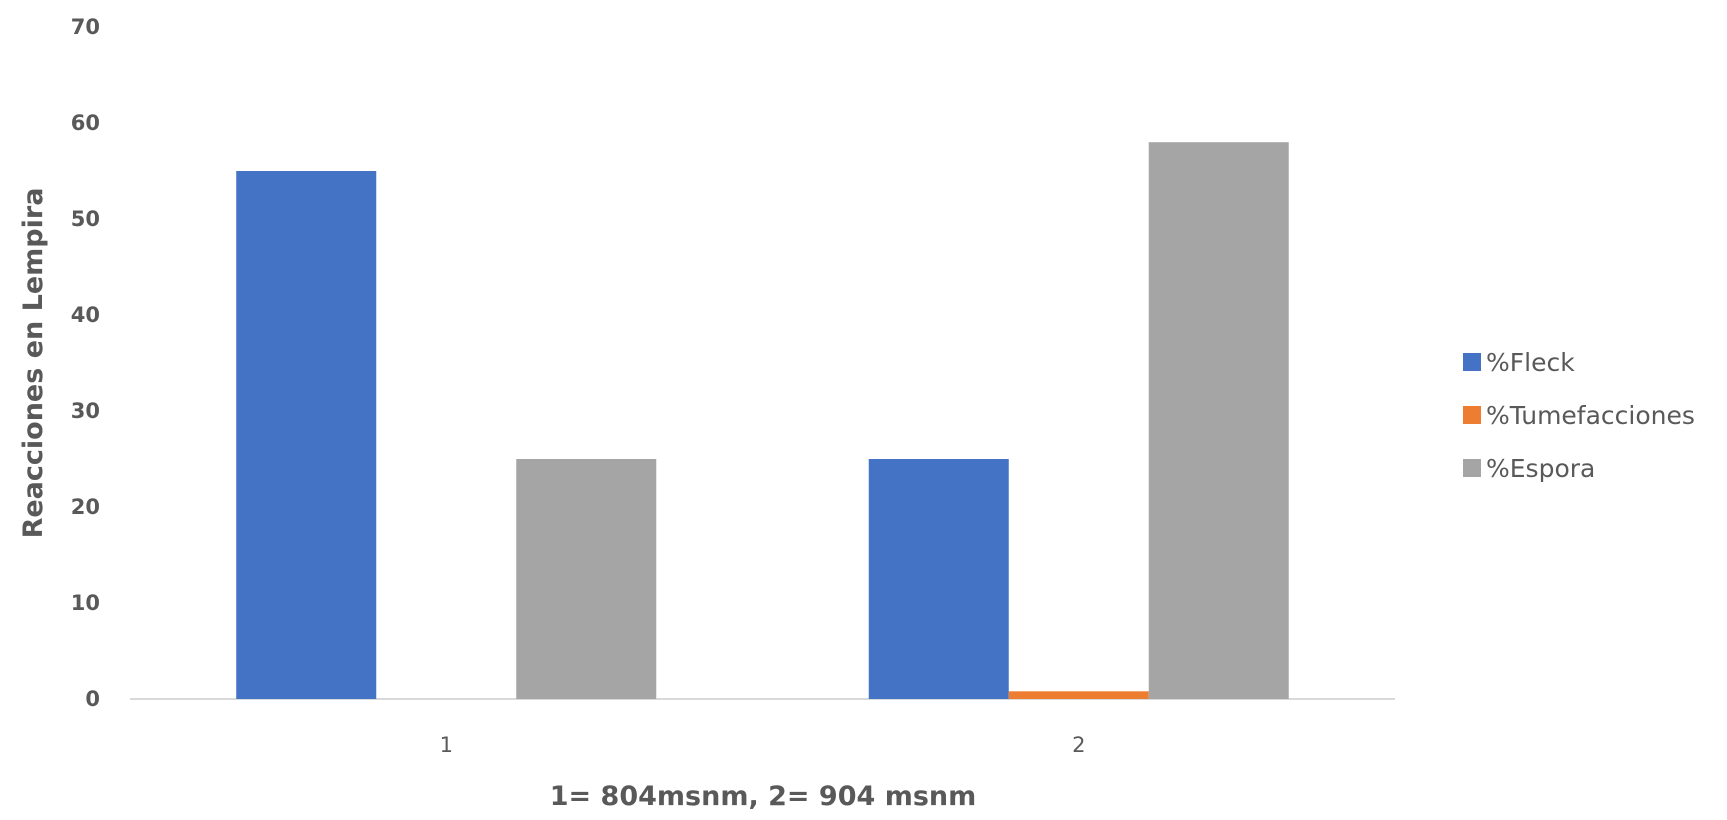  I want to click on x-tick-label: 1, so click(446, 745).